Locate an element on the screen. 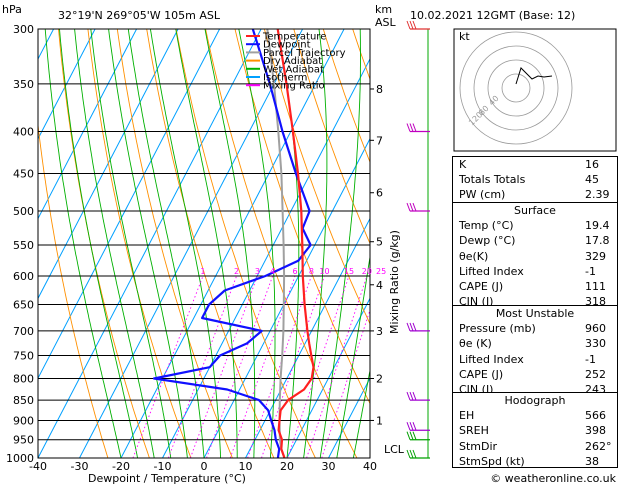 The height and width of the screenshot is (486, 629). mixing-ratio-label: 25 is located at coordinates (381, 271).